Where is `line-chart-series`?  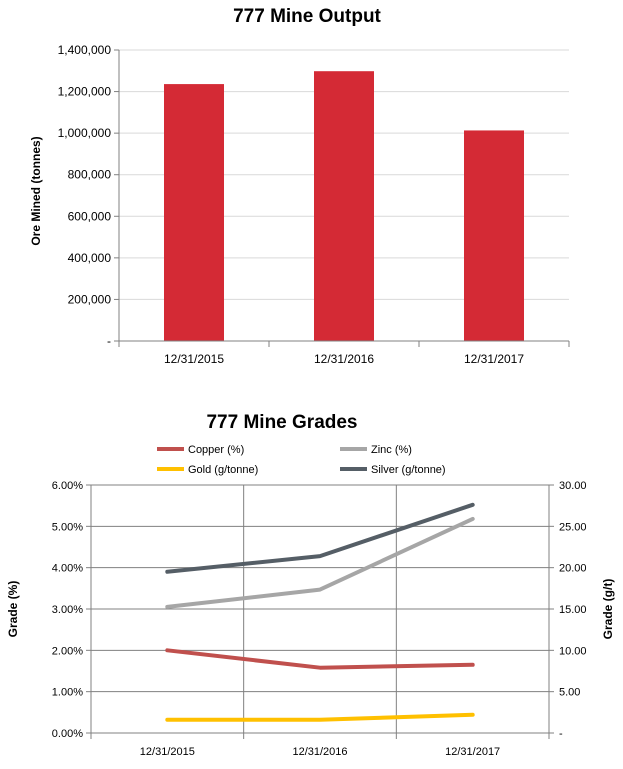 line-chart-series is located at coordinates (320, 612).